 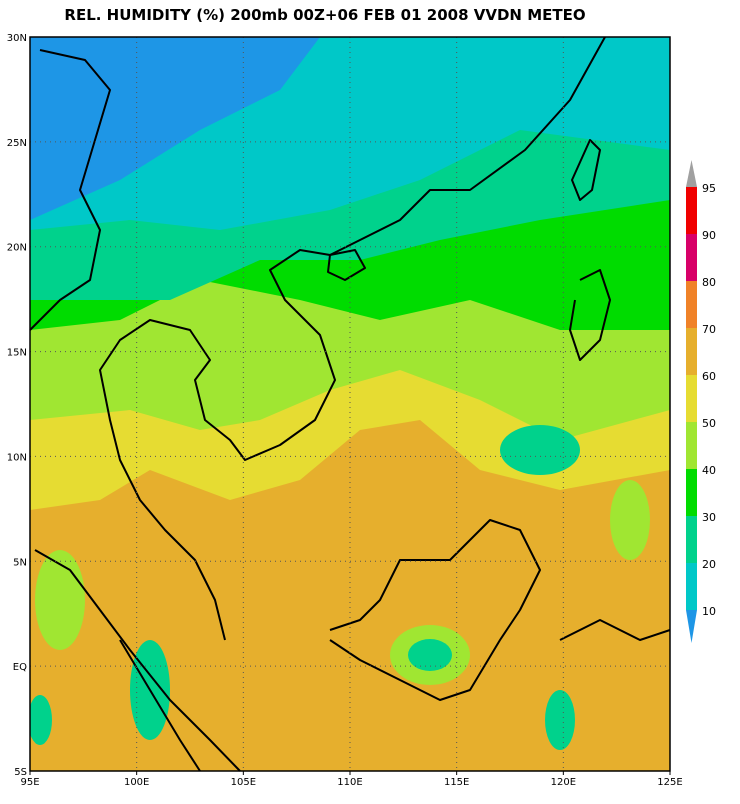 I want to click on colorbar-label: 70, so click(x=709, y=329).